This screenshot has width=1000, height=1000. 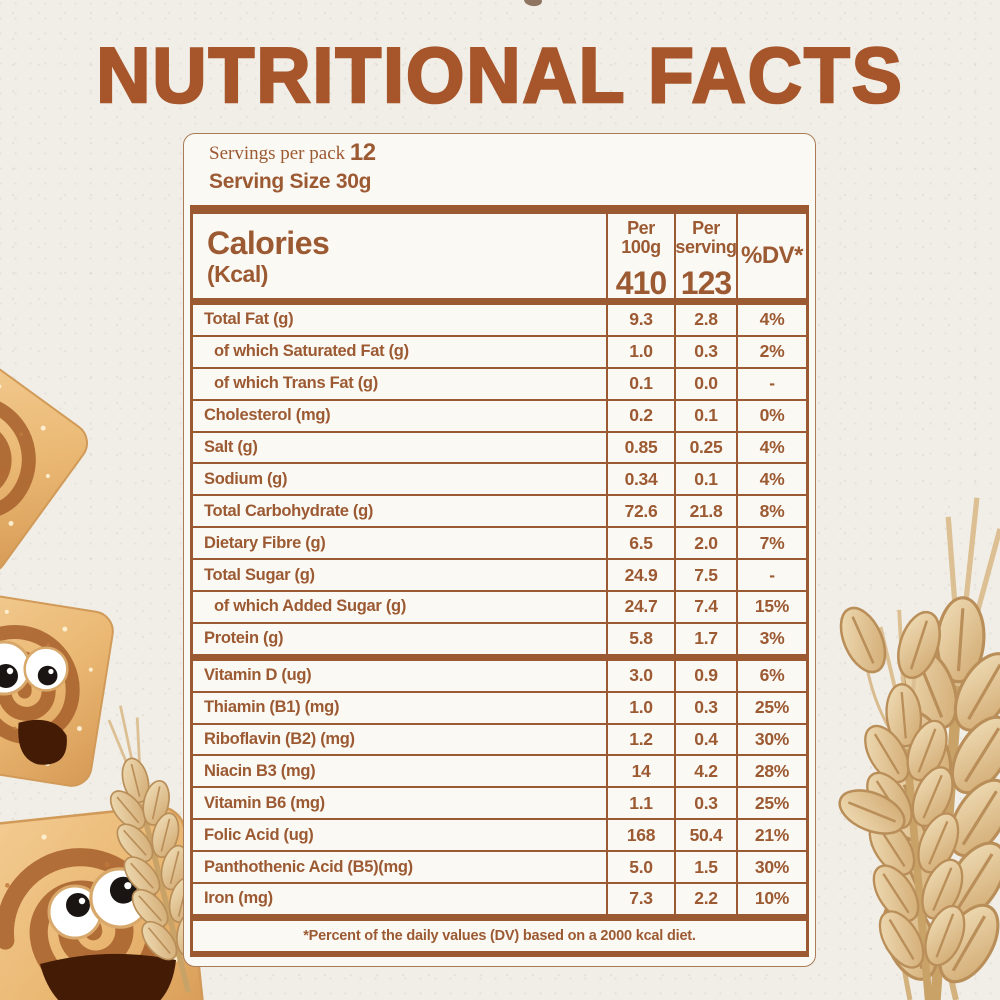 What do you see at coordinates (771, 739) in the screenshot?
I see `dv-value: 30%` at bounding box center [771, 739].